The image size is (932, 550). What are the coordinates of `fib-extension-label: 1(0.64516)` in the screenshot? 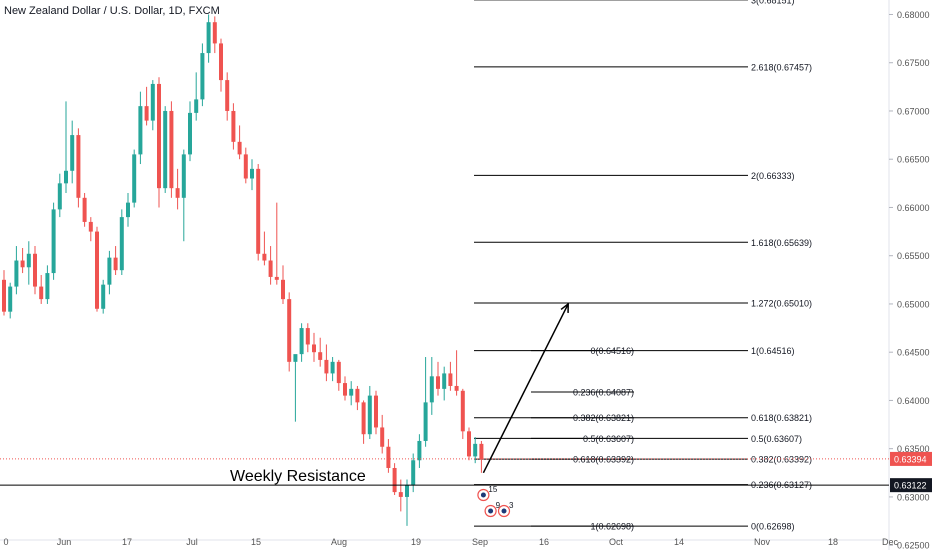 It's located at (773, 351).